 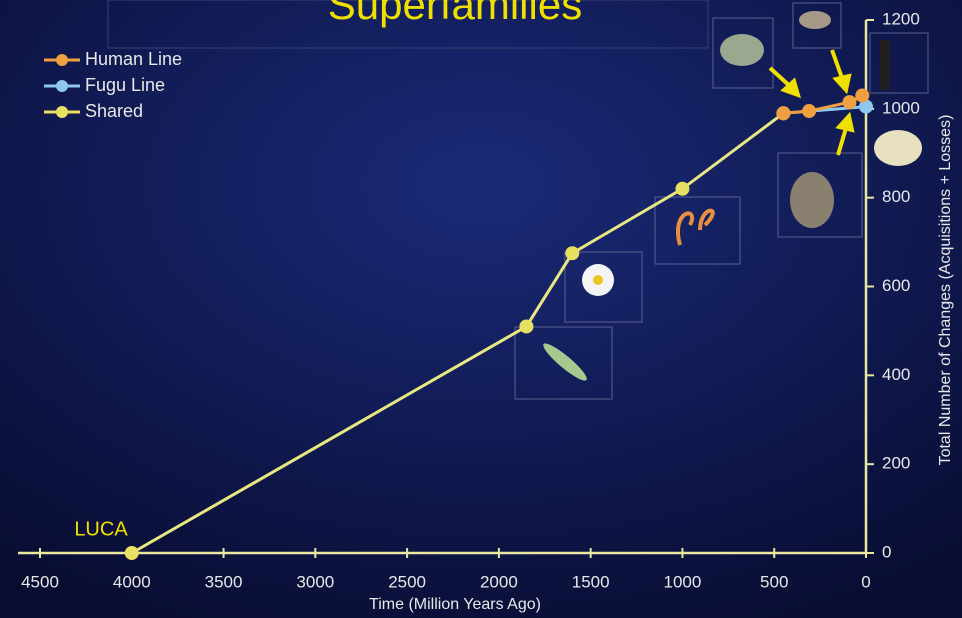 I want to click on y-tick-label: 1200, so click(x=901, y=18).